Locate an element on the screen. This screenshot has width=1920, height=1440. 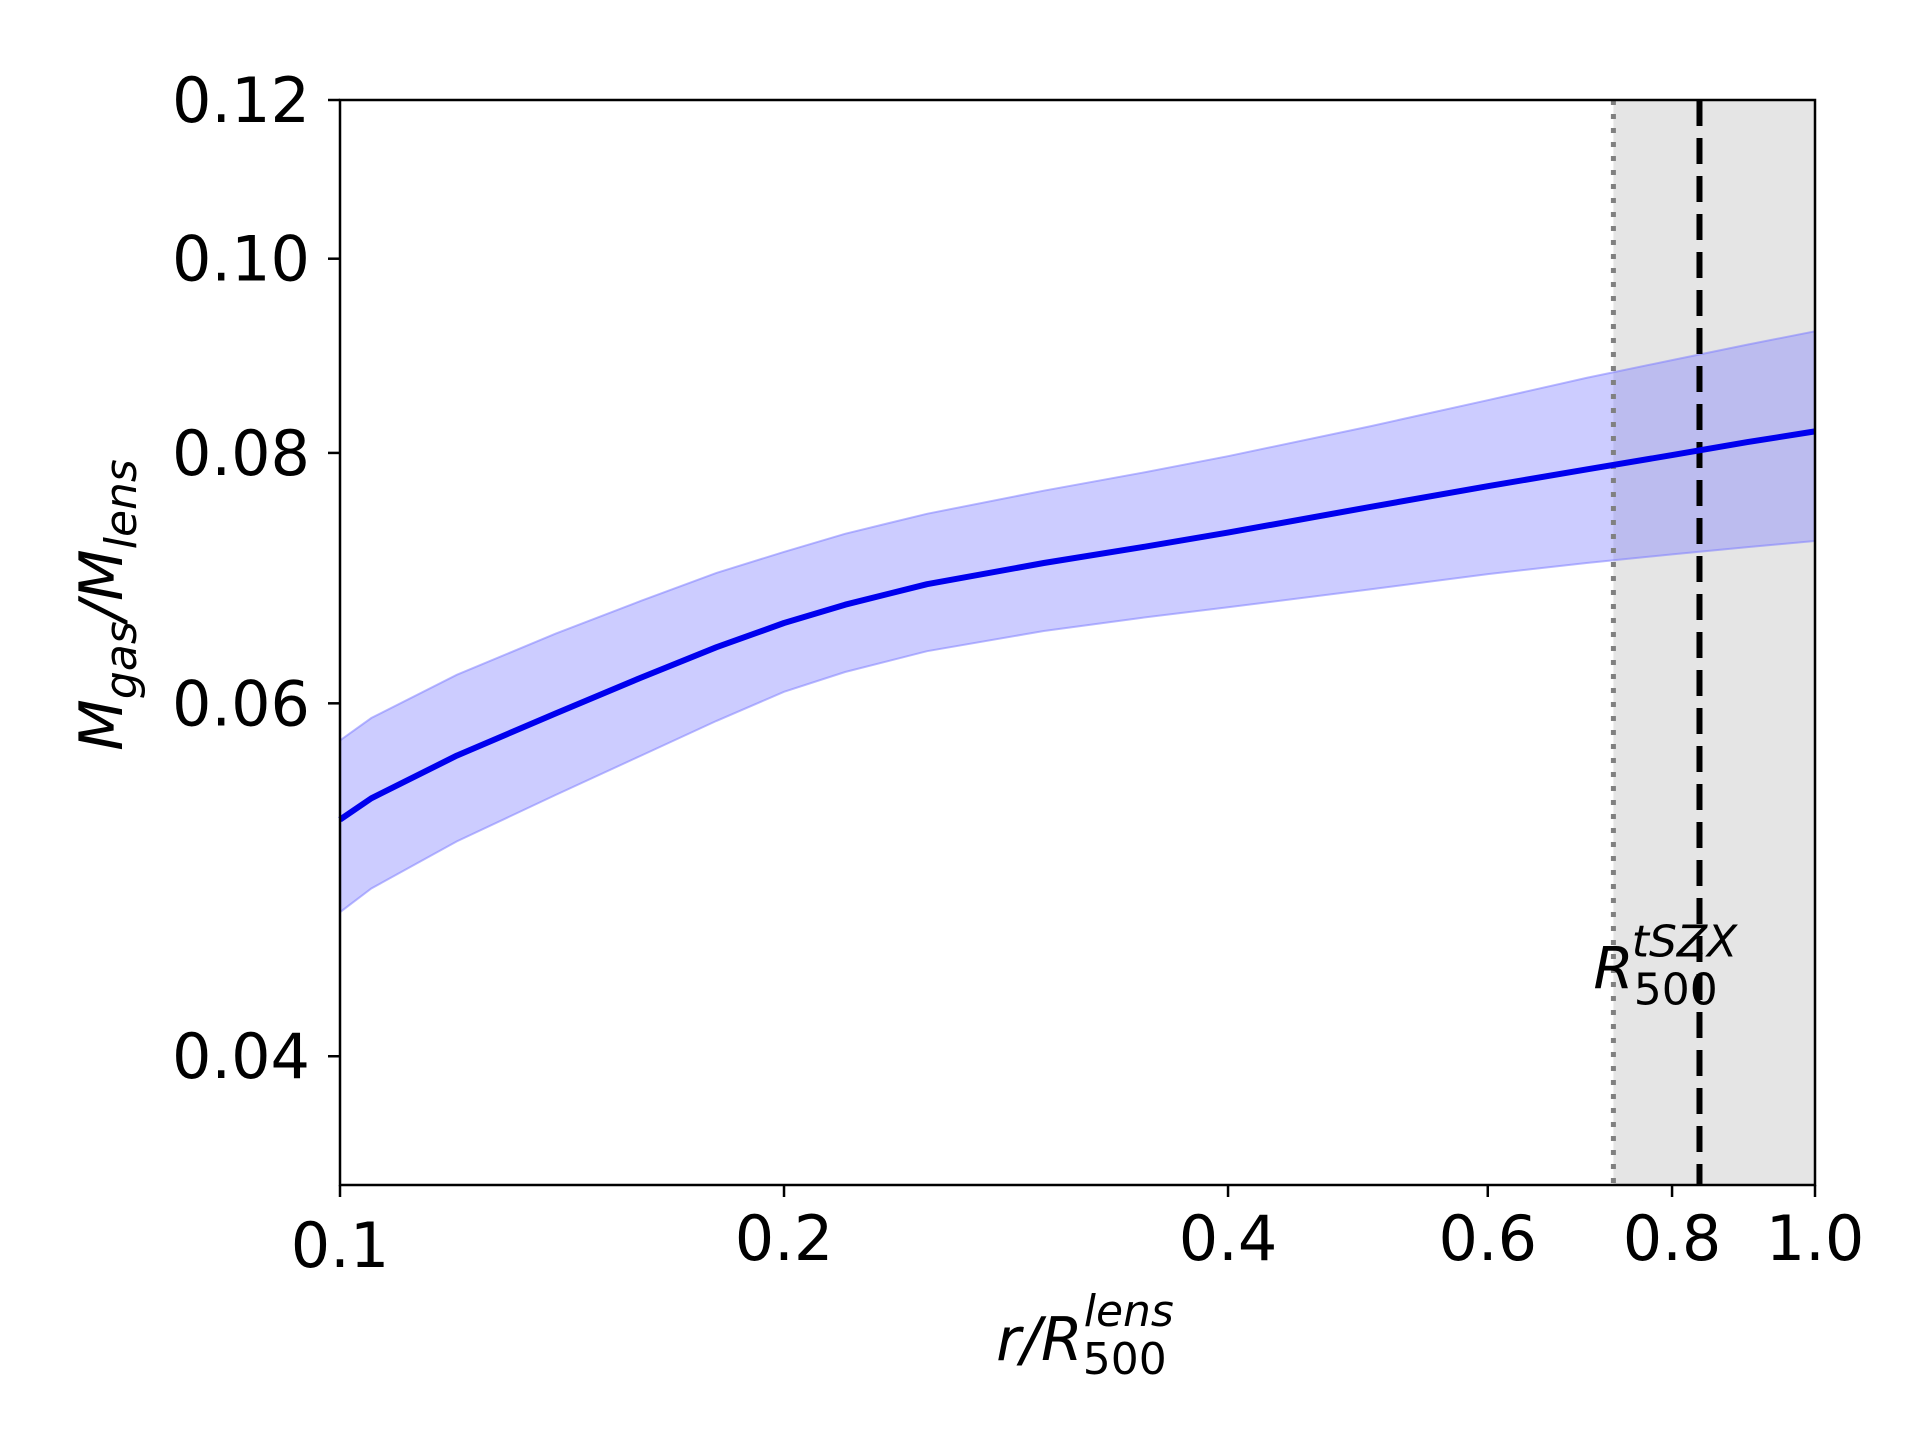
annotation-main: R is located at coordinates (1613, 969).